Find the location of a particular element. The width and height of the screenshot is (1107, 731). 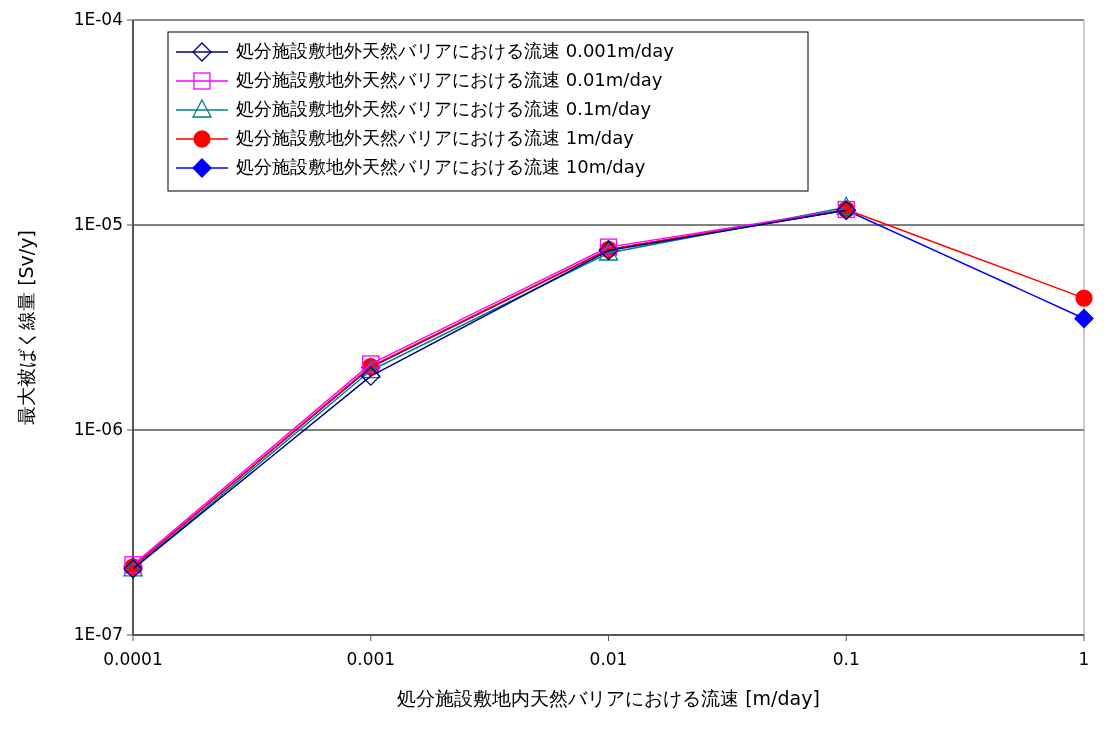

x-tick-label: 0.0001 is located at coordinates (133, 659).